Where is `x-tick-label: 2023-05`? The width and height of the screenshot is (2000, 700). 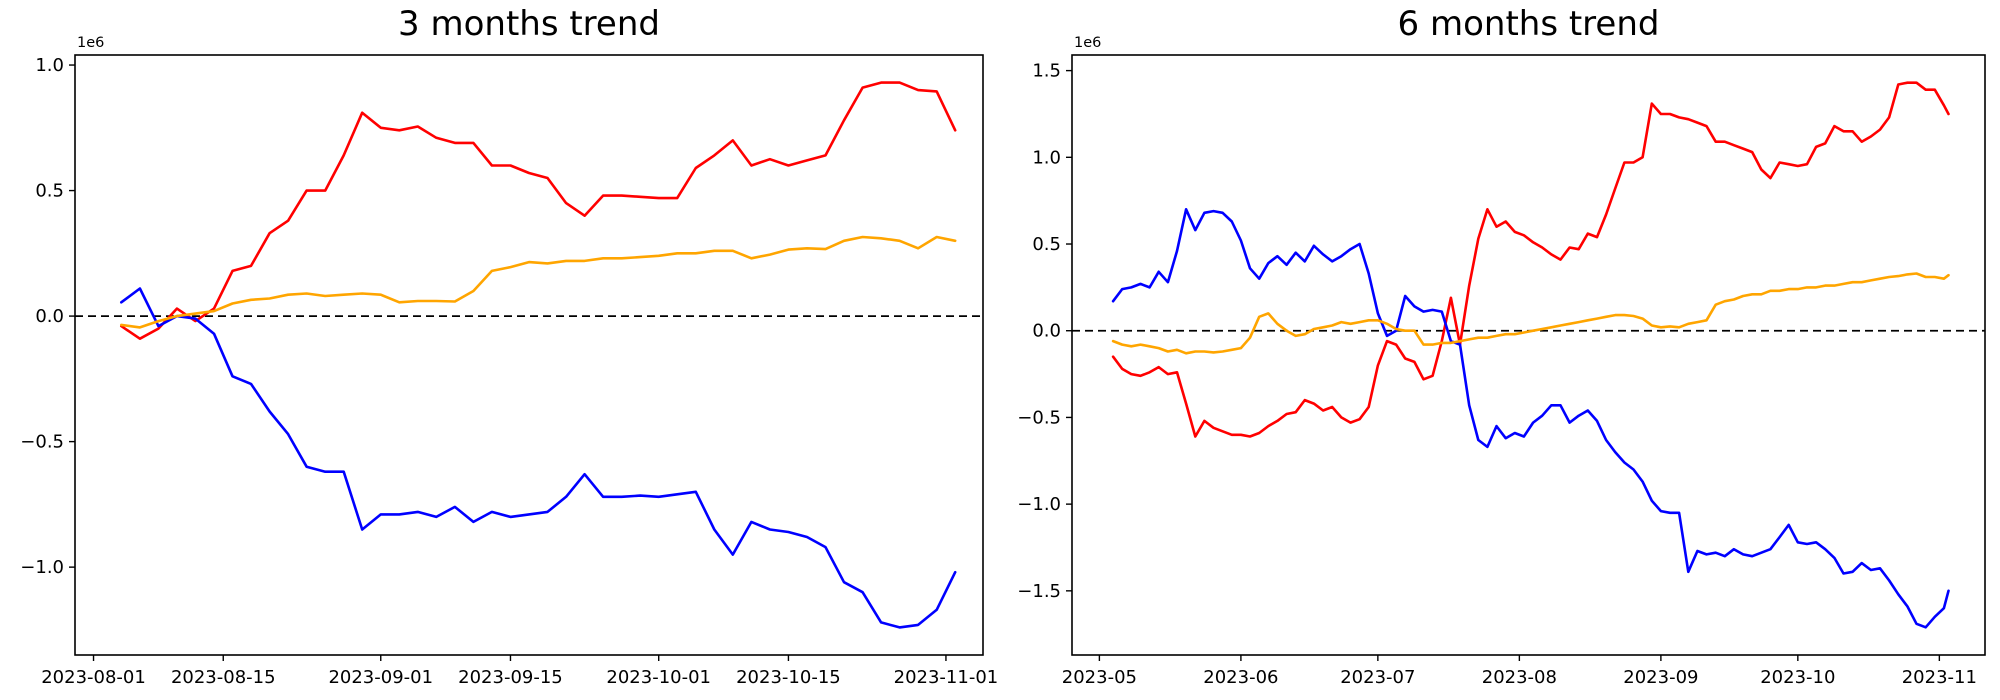
x-tick-label: 2023-05 is located at coordinates (1099, 677).